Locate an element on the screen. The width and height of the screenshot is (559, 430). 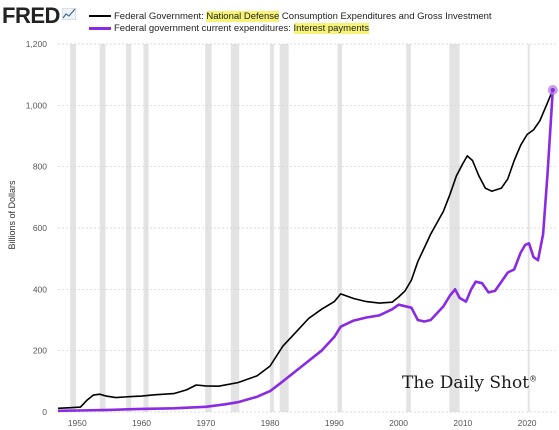
fred-logo: FRED is located at coordinates (31, 15).